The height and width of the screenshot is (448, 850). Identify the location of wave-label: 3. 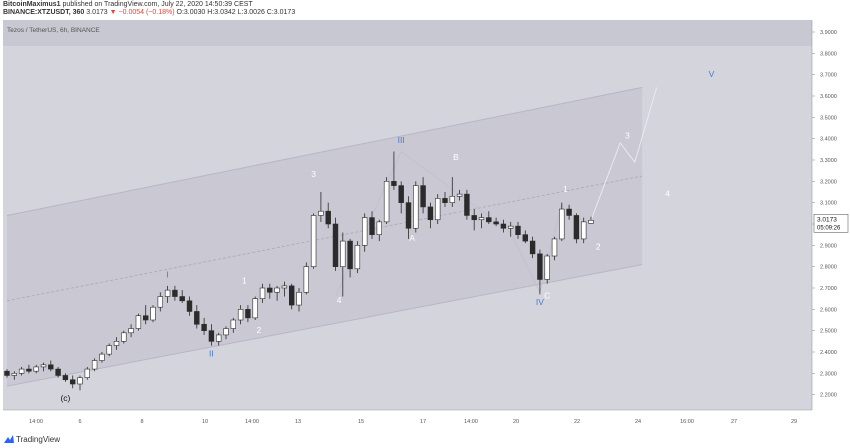
(627, 136).